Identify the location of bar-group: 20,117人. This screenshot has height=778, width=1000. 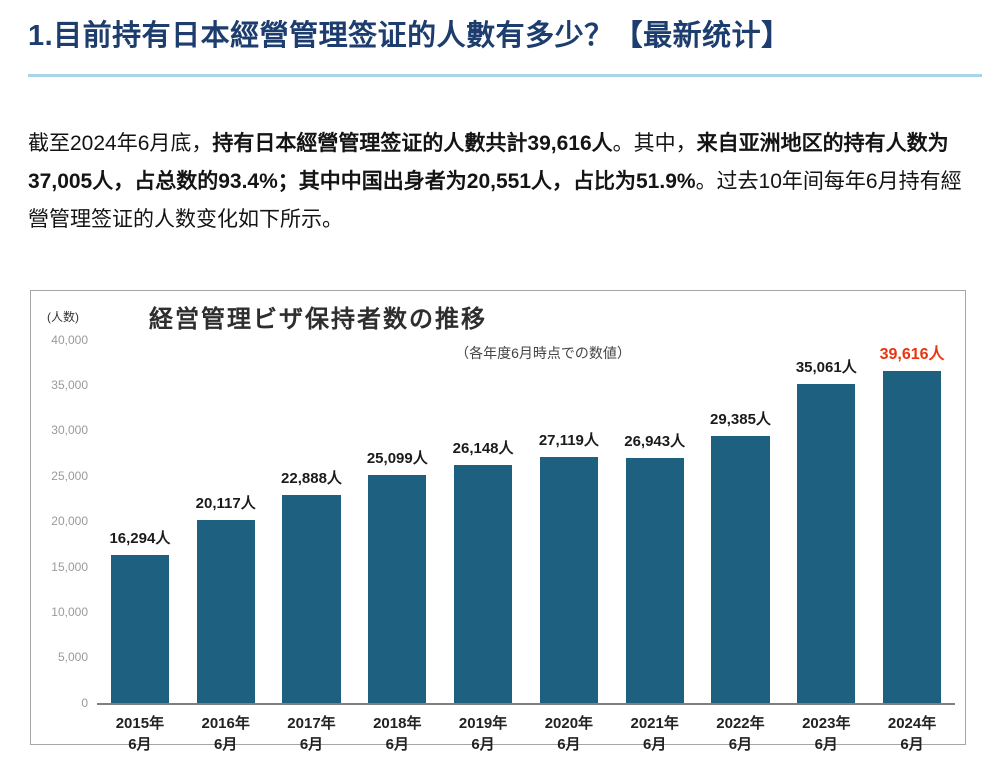
(226, 521).